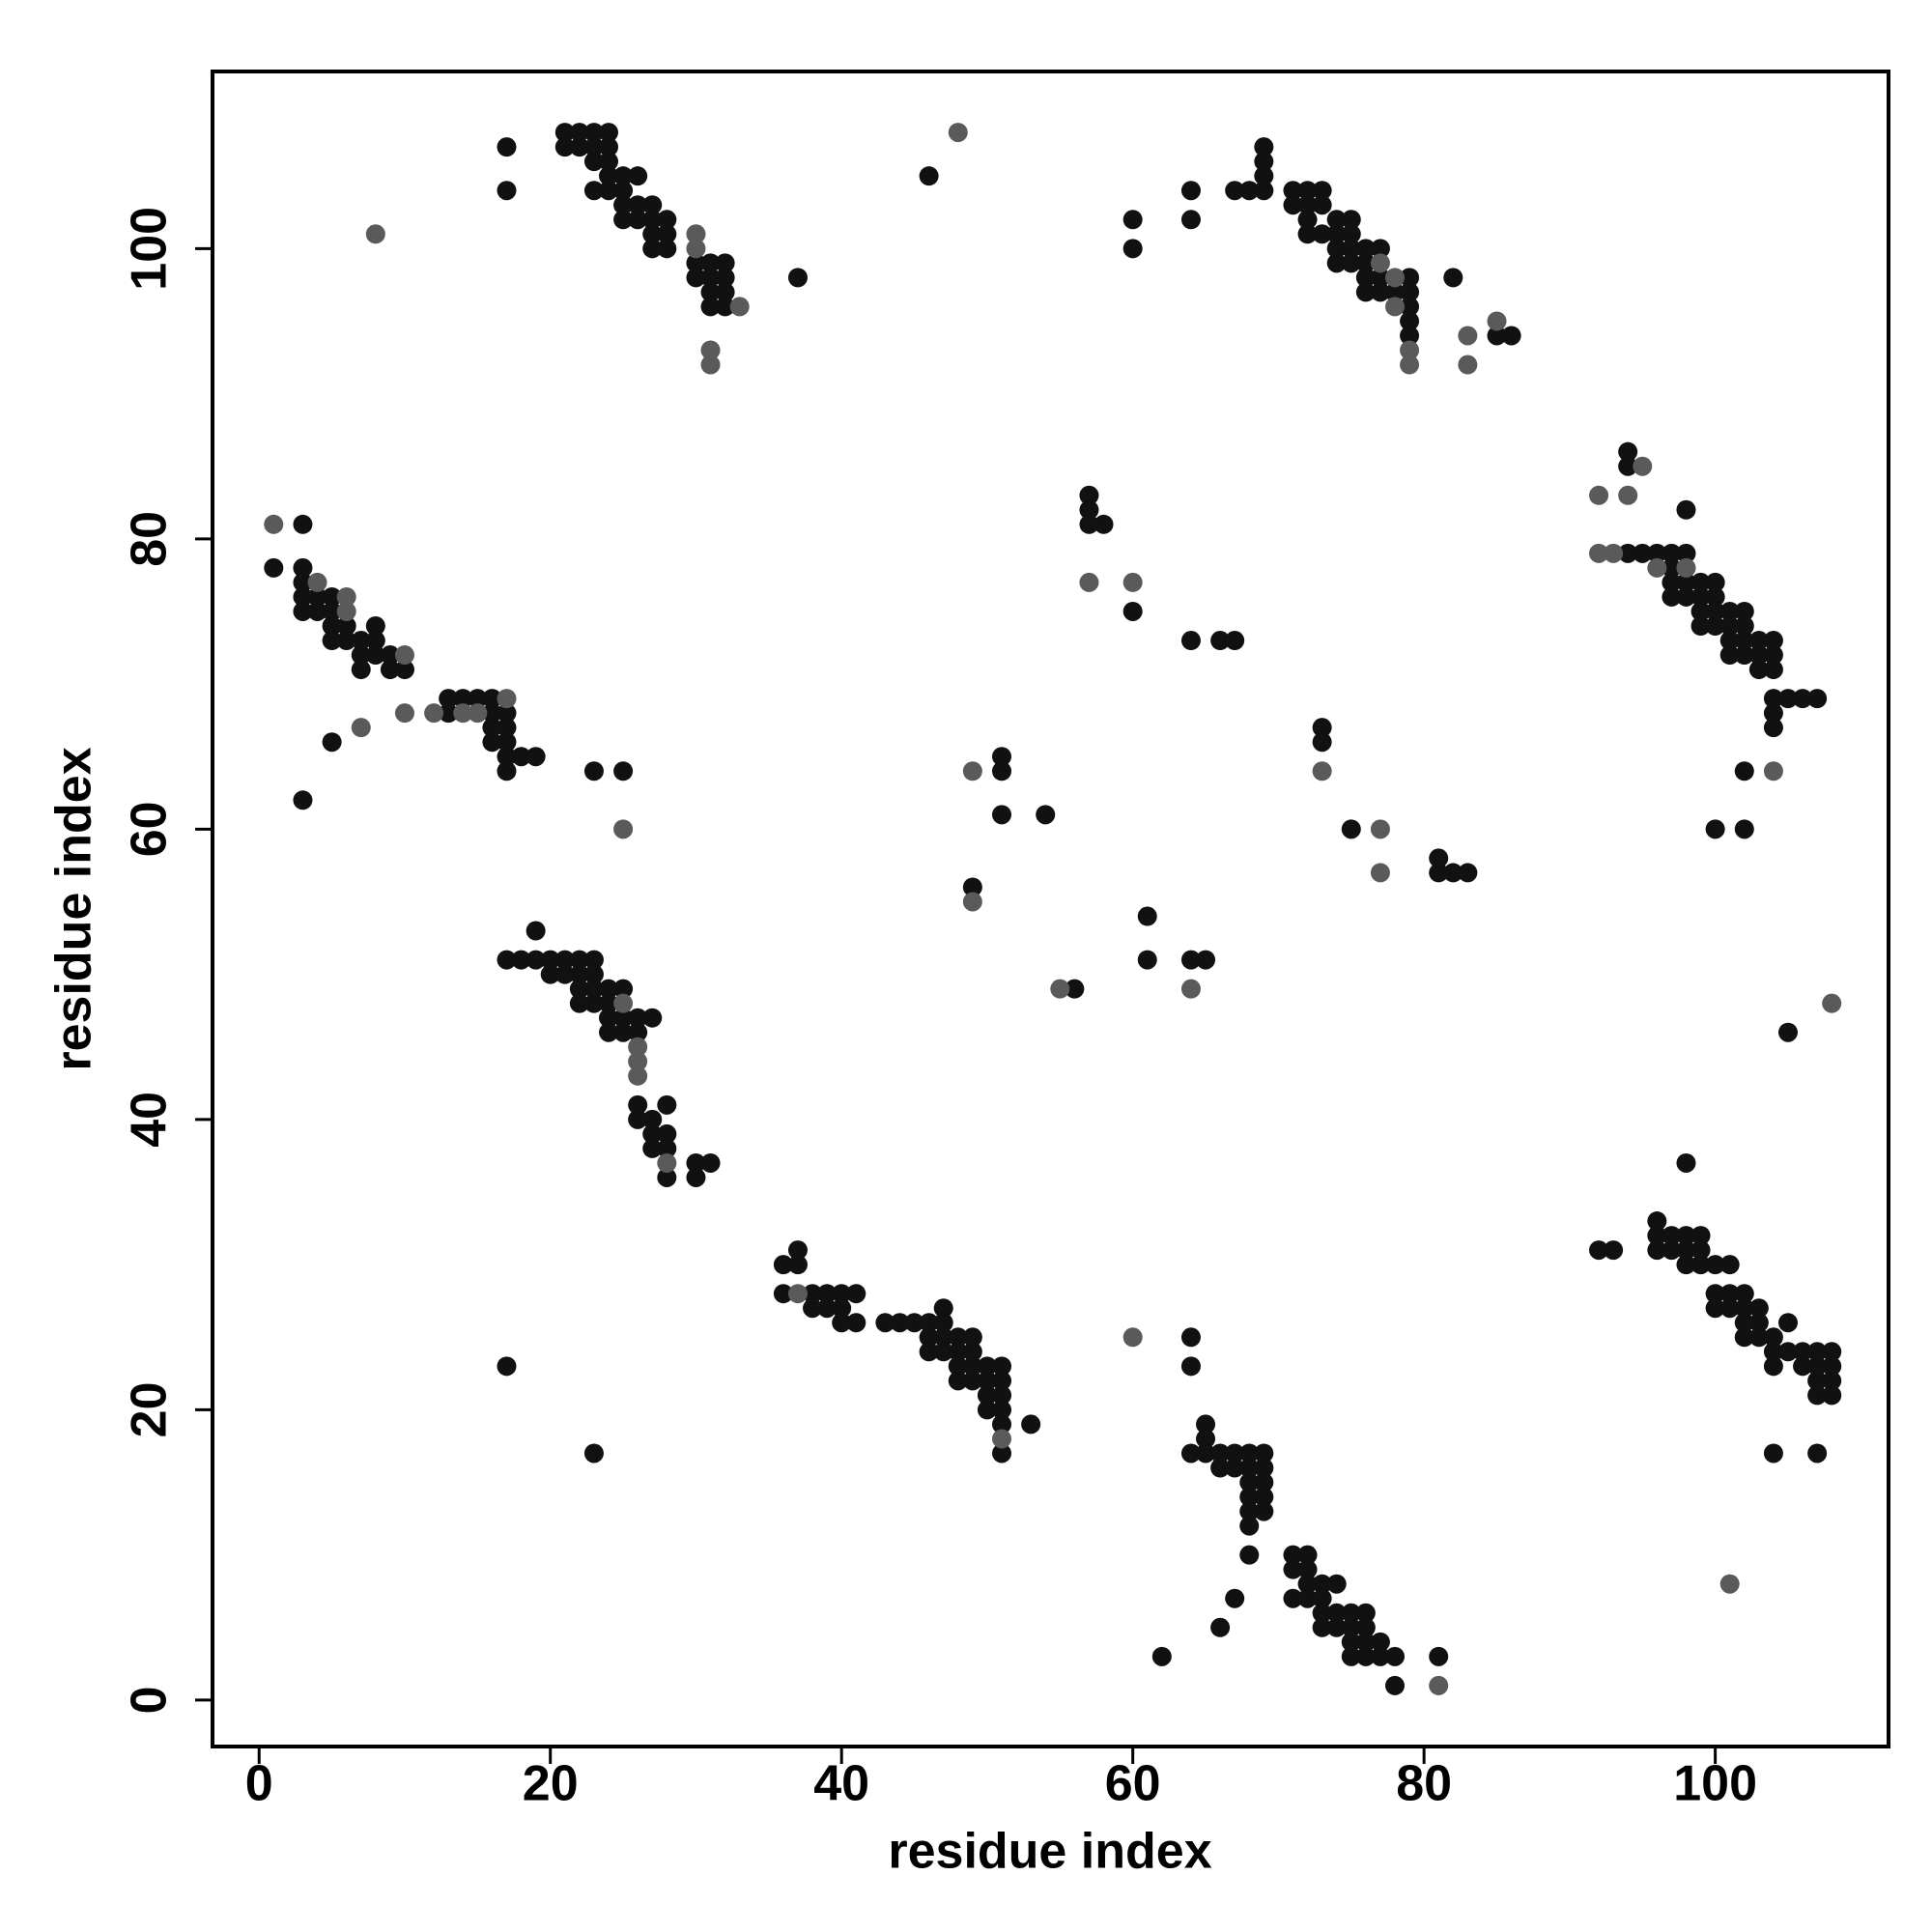 The height and width of the screenshot is (1932, 1932). I want to click on y-tick-label: 100, so click(150, 249).